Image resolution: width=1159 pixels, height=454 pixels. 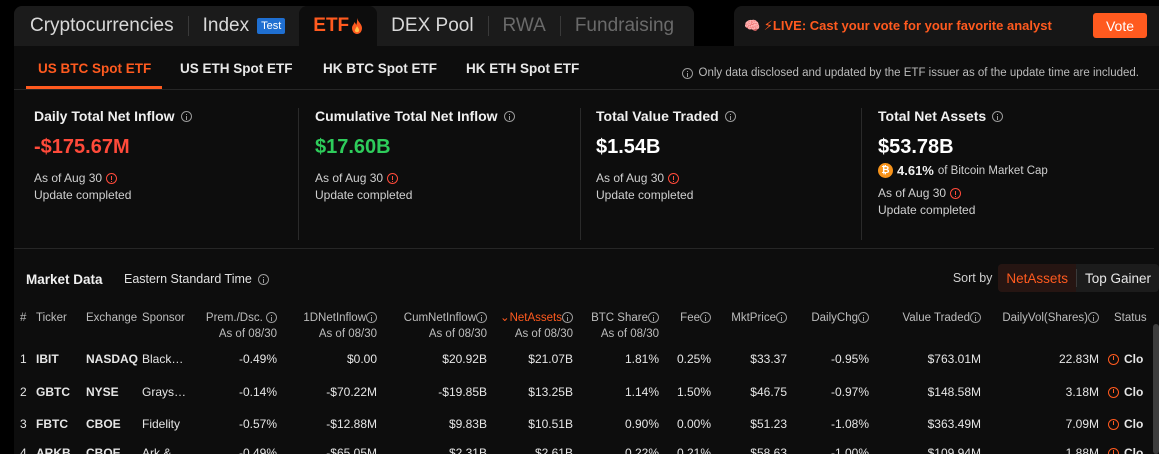 I want to click on timezone-selector: Eastern Standard Time, so click(x=196, y=279).